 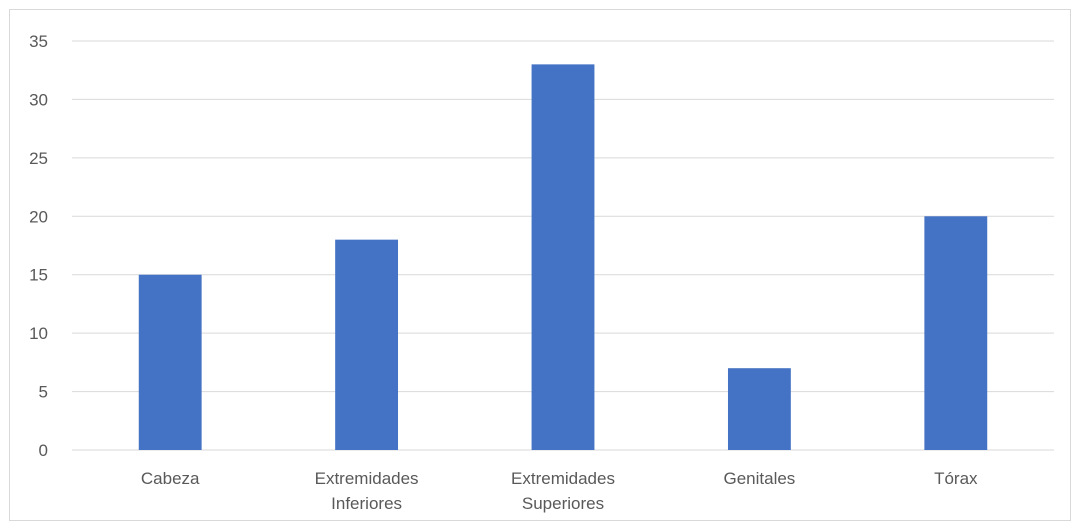 I want to click on y-tick-label: 15, so click(x=38, y=275).